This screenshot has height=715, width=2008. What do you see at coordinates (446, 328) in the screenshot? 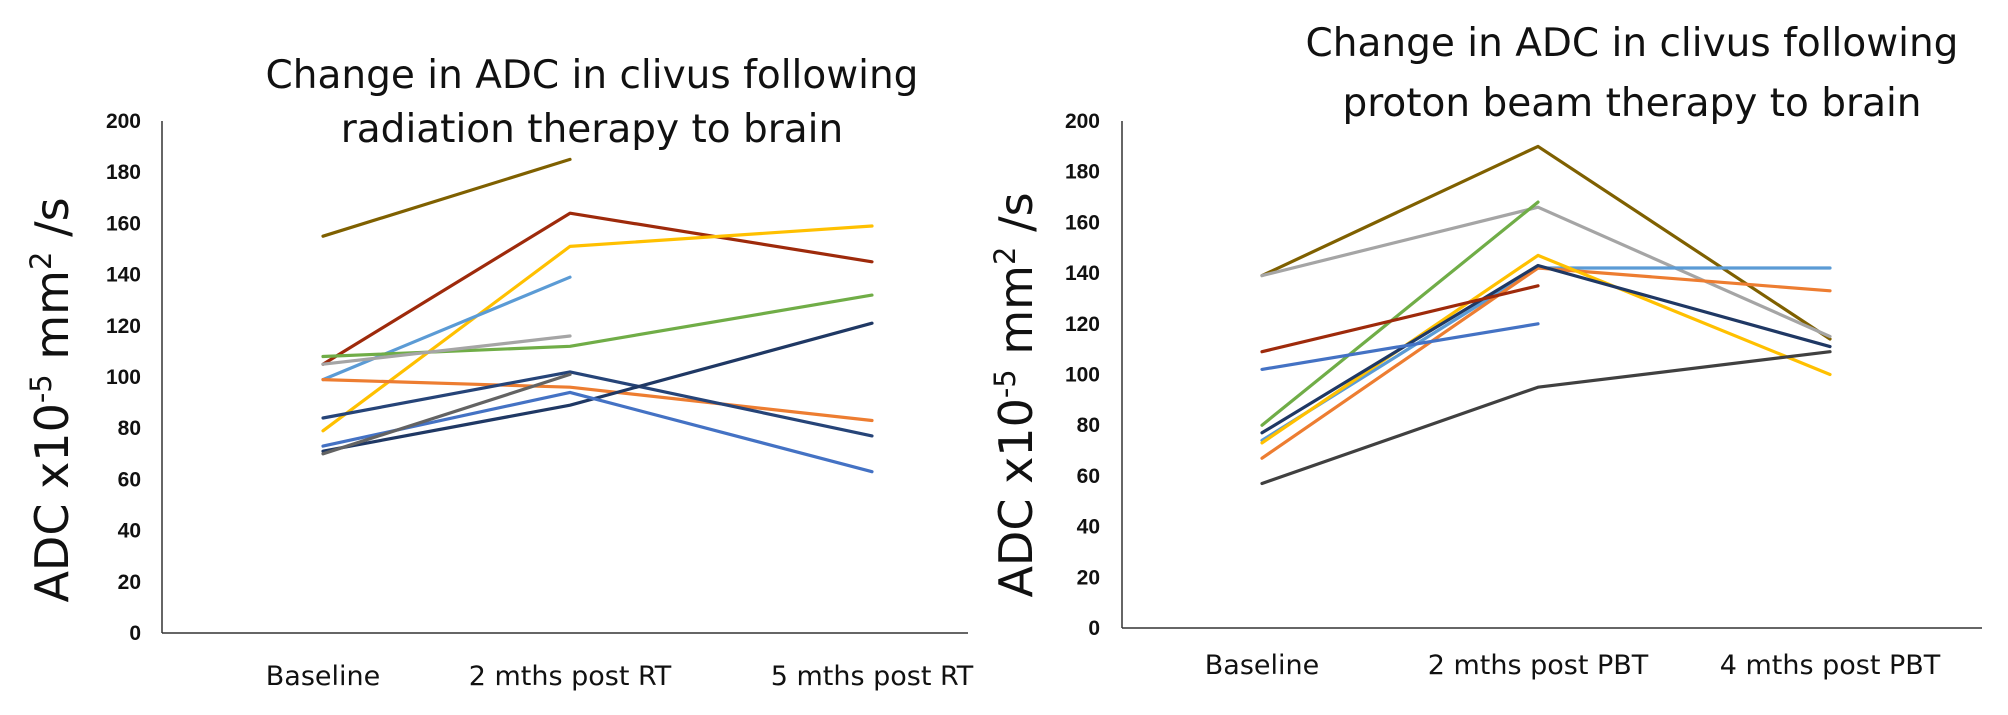
I see `series-line-s4` at bounding box center [446, 328].